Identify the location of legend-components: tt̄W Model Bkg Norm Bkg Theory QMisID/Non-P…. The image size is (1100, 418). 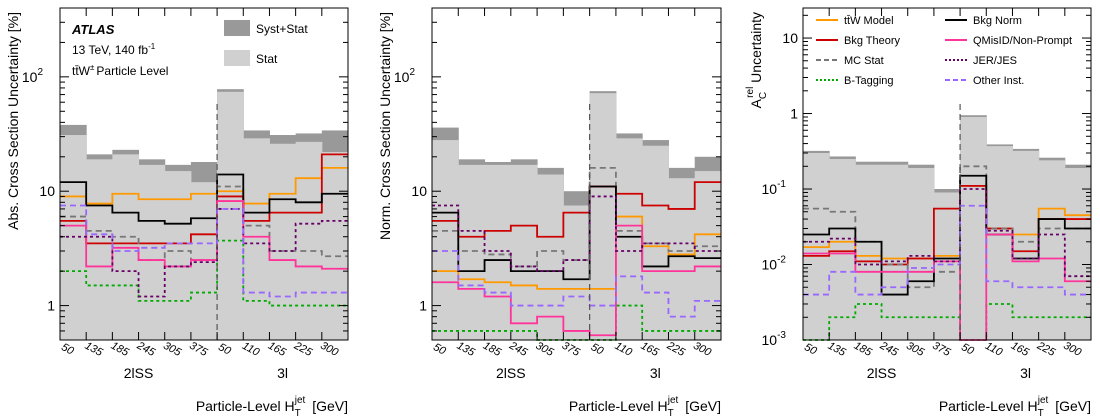
(944, 51).